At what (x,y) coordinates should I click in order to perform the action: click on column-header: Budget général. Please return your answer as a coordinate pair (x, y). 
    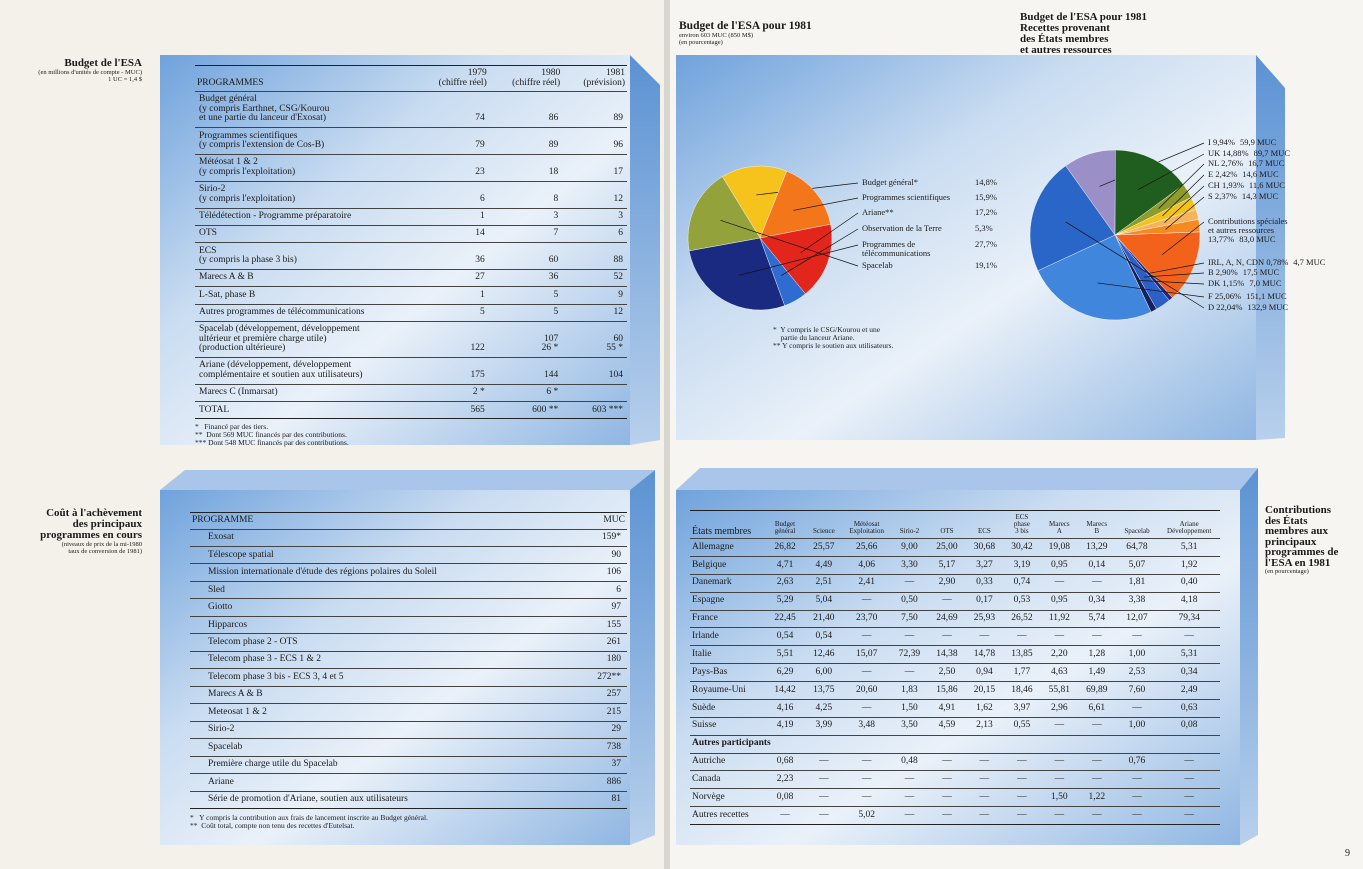
    Looking at the image, I should click on (785, 527).